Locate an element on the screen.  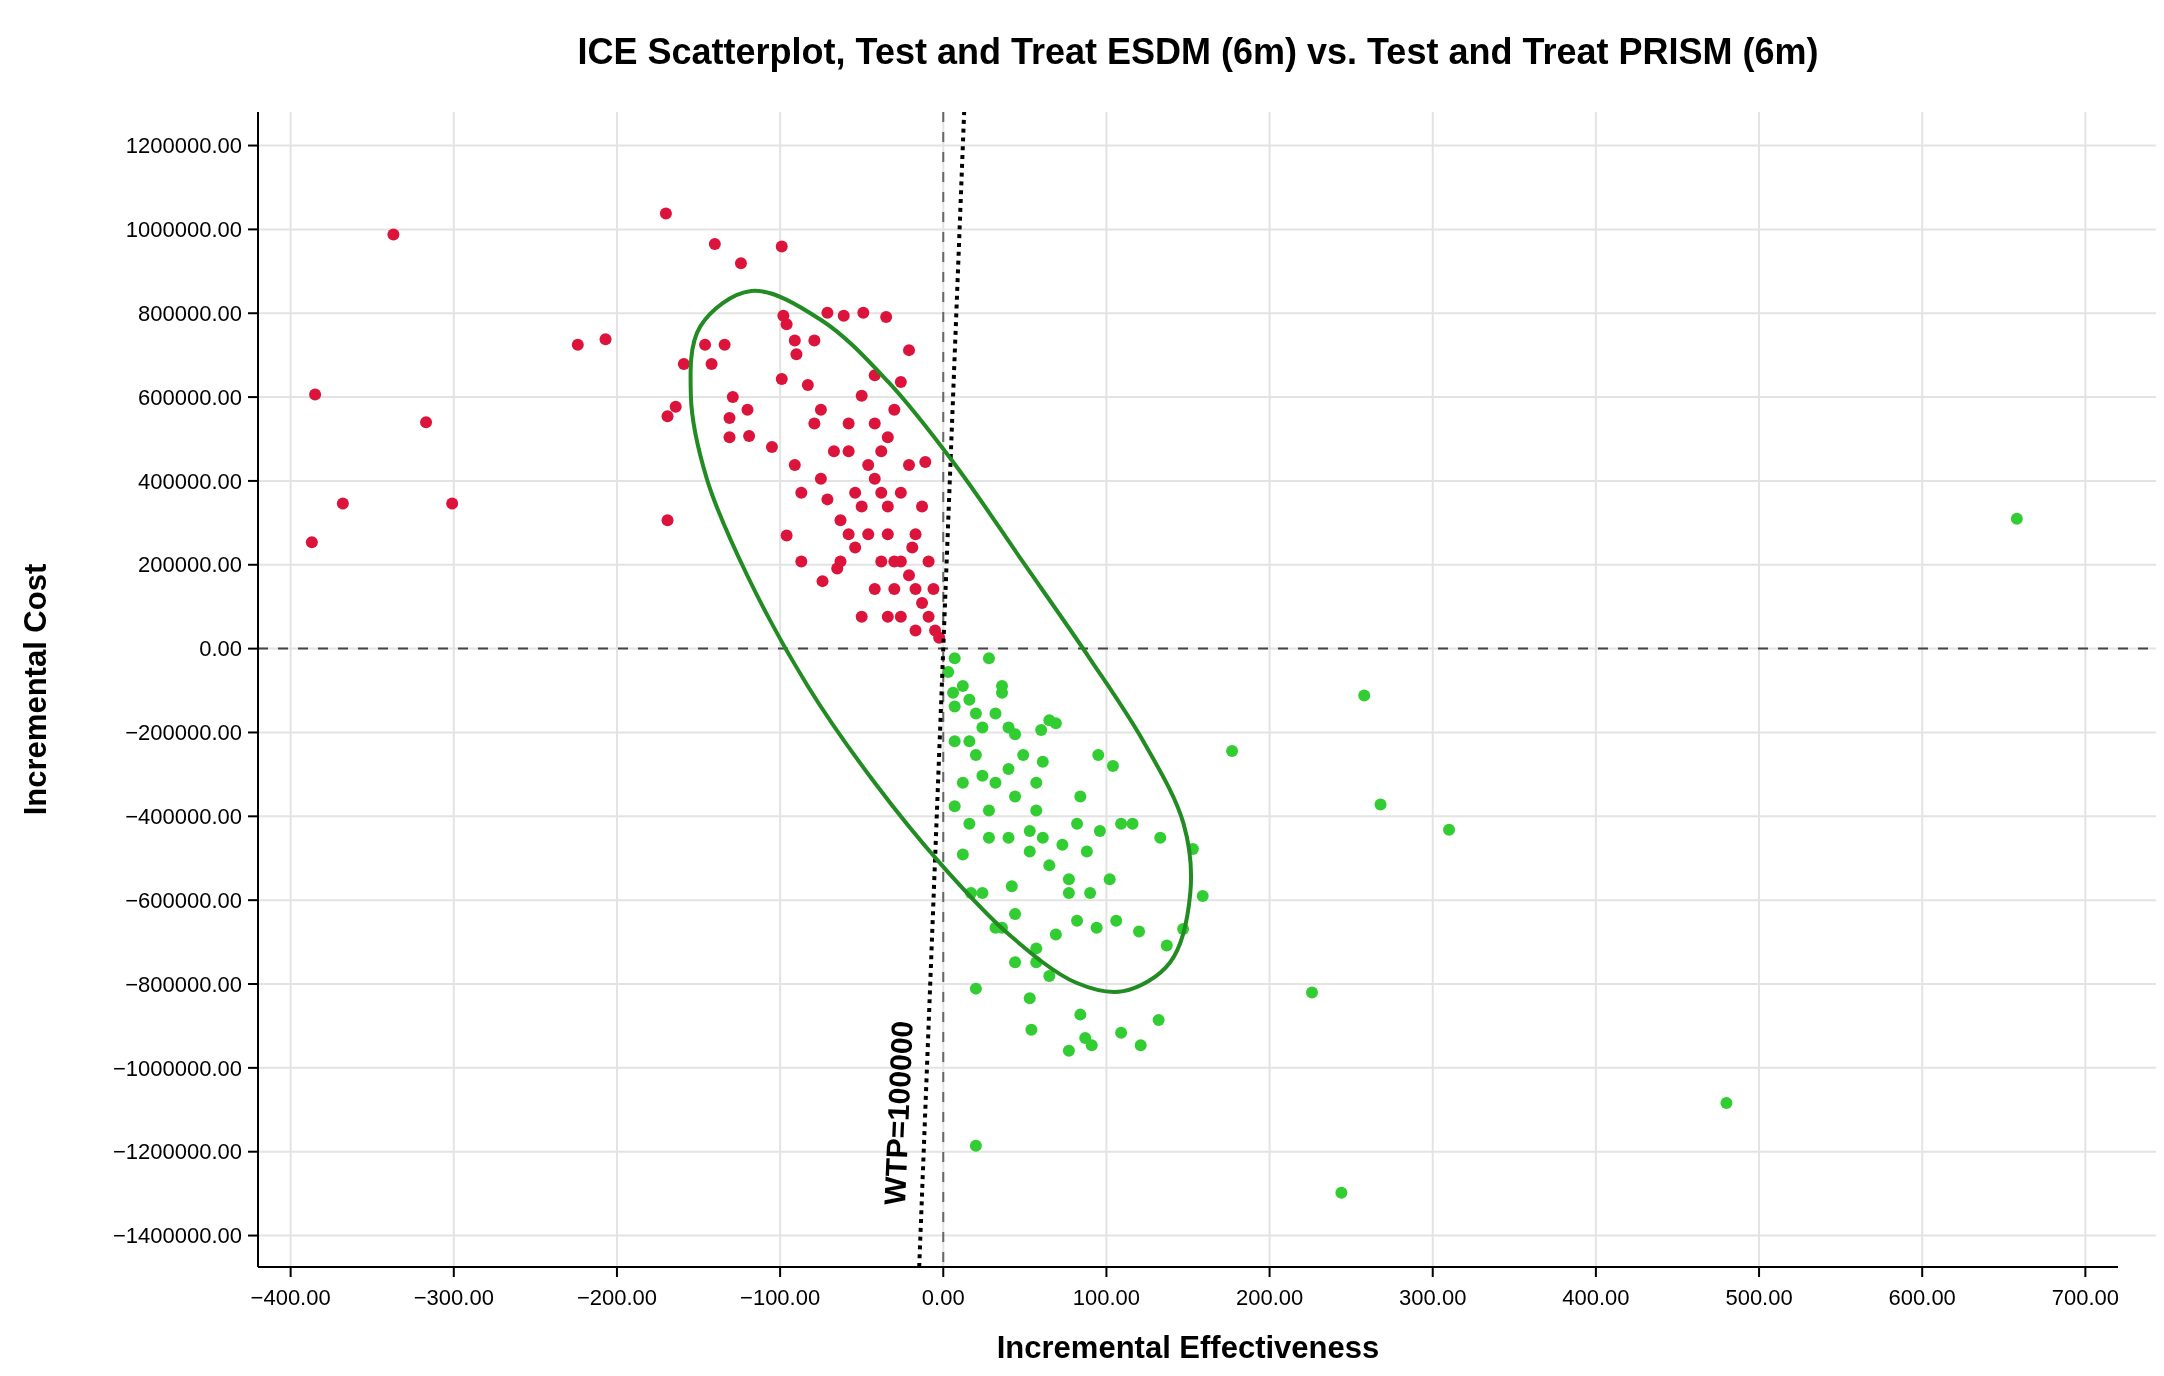
x-tick-label: −400.00 is located at coordinates (290, 1297).